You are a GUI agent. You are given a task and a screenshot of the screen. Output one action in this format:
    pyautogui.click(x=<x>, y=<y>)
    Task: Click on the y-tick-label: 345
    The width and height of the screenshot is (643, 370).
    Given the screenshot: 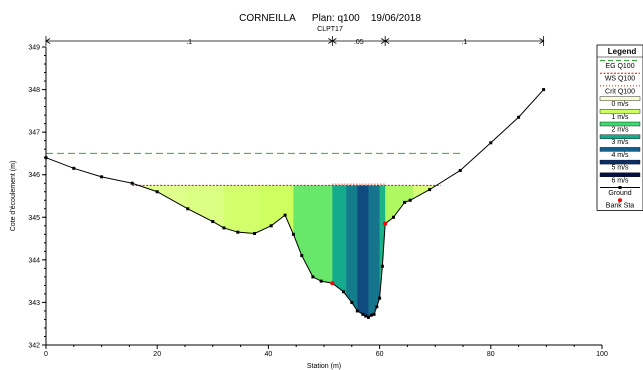 What is the action you would take?
    pyautogui.click(x=34, y=218)
    